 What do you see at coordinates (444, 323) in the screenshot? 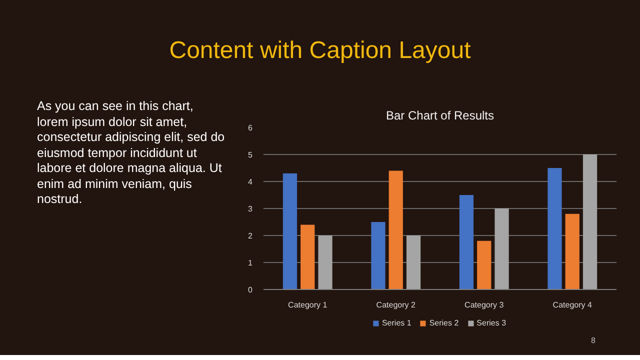
I see `legend-label: Series 2` at bounding box center [444, 323].